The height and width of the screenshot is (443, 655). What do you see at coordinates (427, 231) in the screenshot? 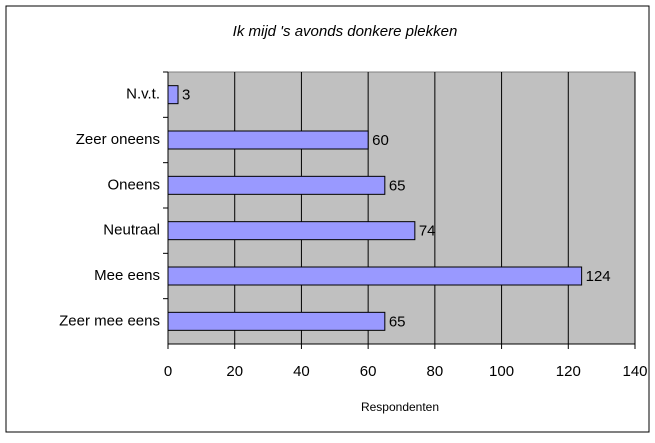
I see `data-label: 74` at bounding box center [427, 231].